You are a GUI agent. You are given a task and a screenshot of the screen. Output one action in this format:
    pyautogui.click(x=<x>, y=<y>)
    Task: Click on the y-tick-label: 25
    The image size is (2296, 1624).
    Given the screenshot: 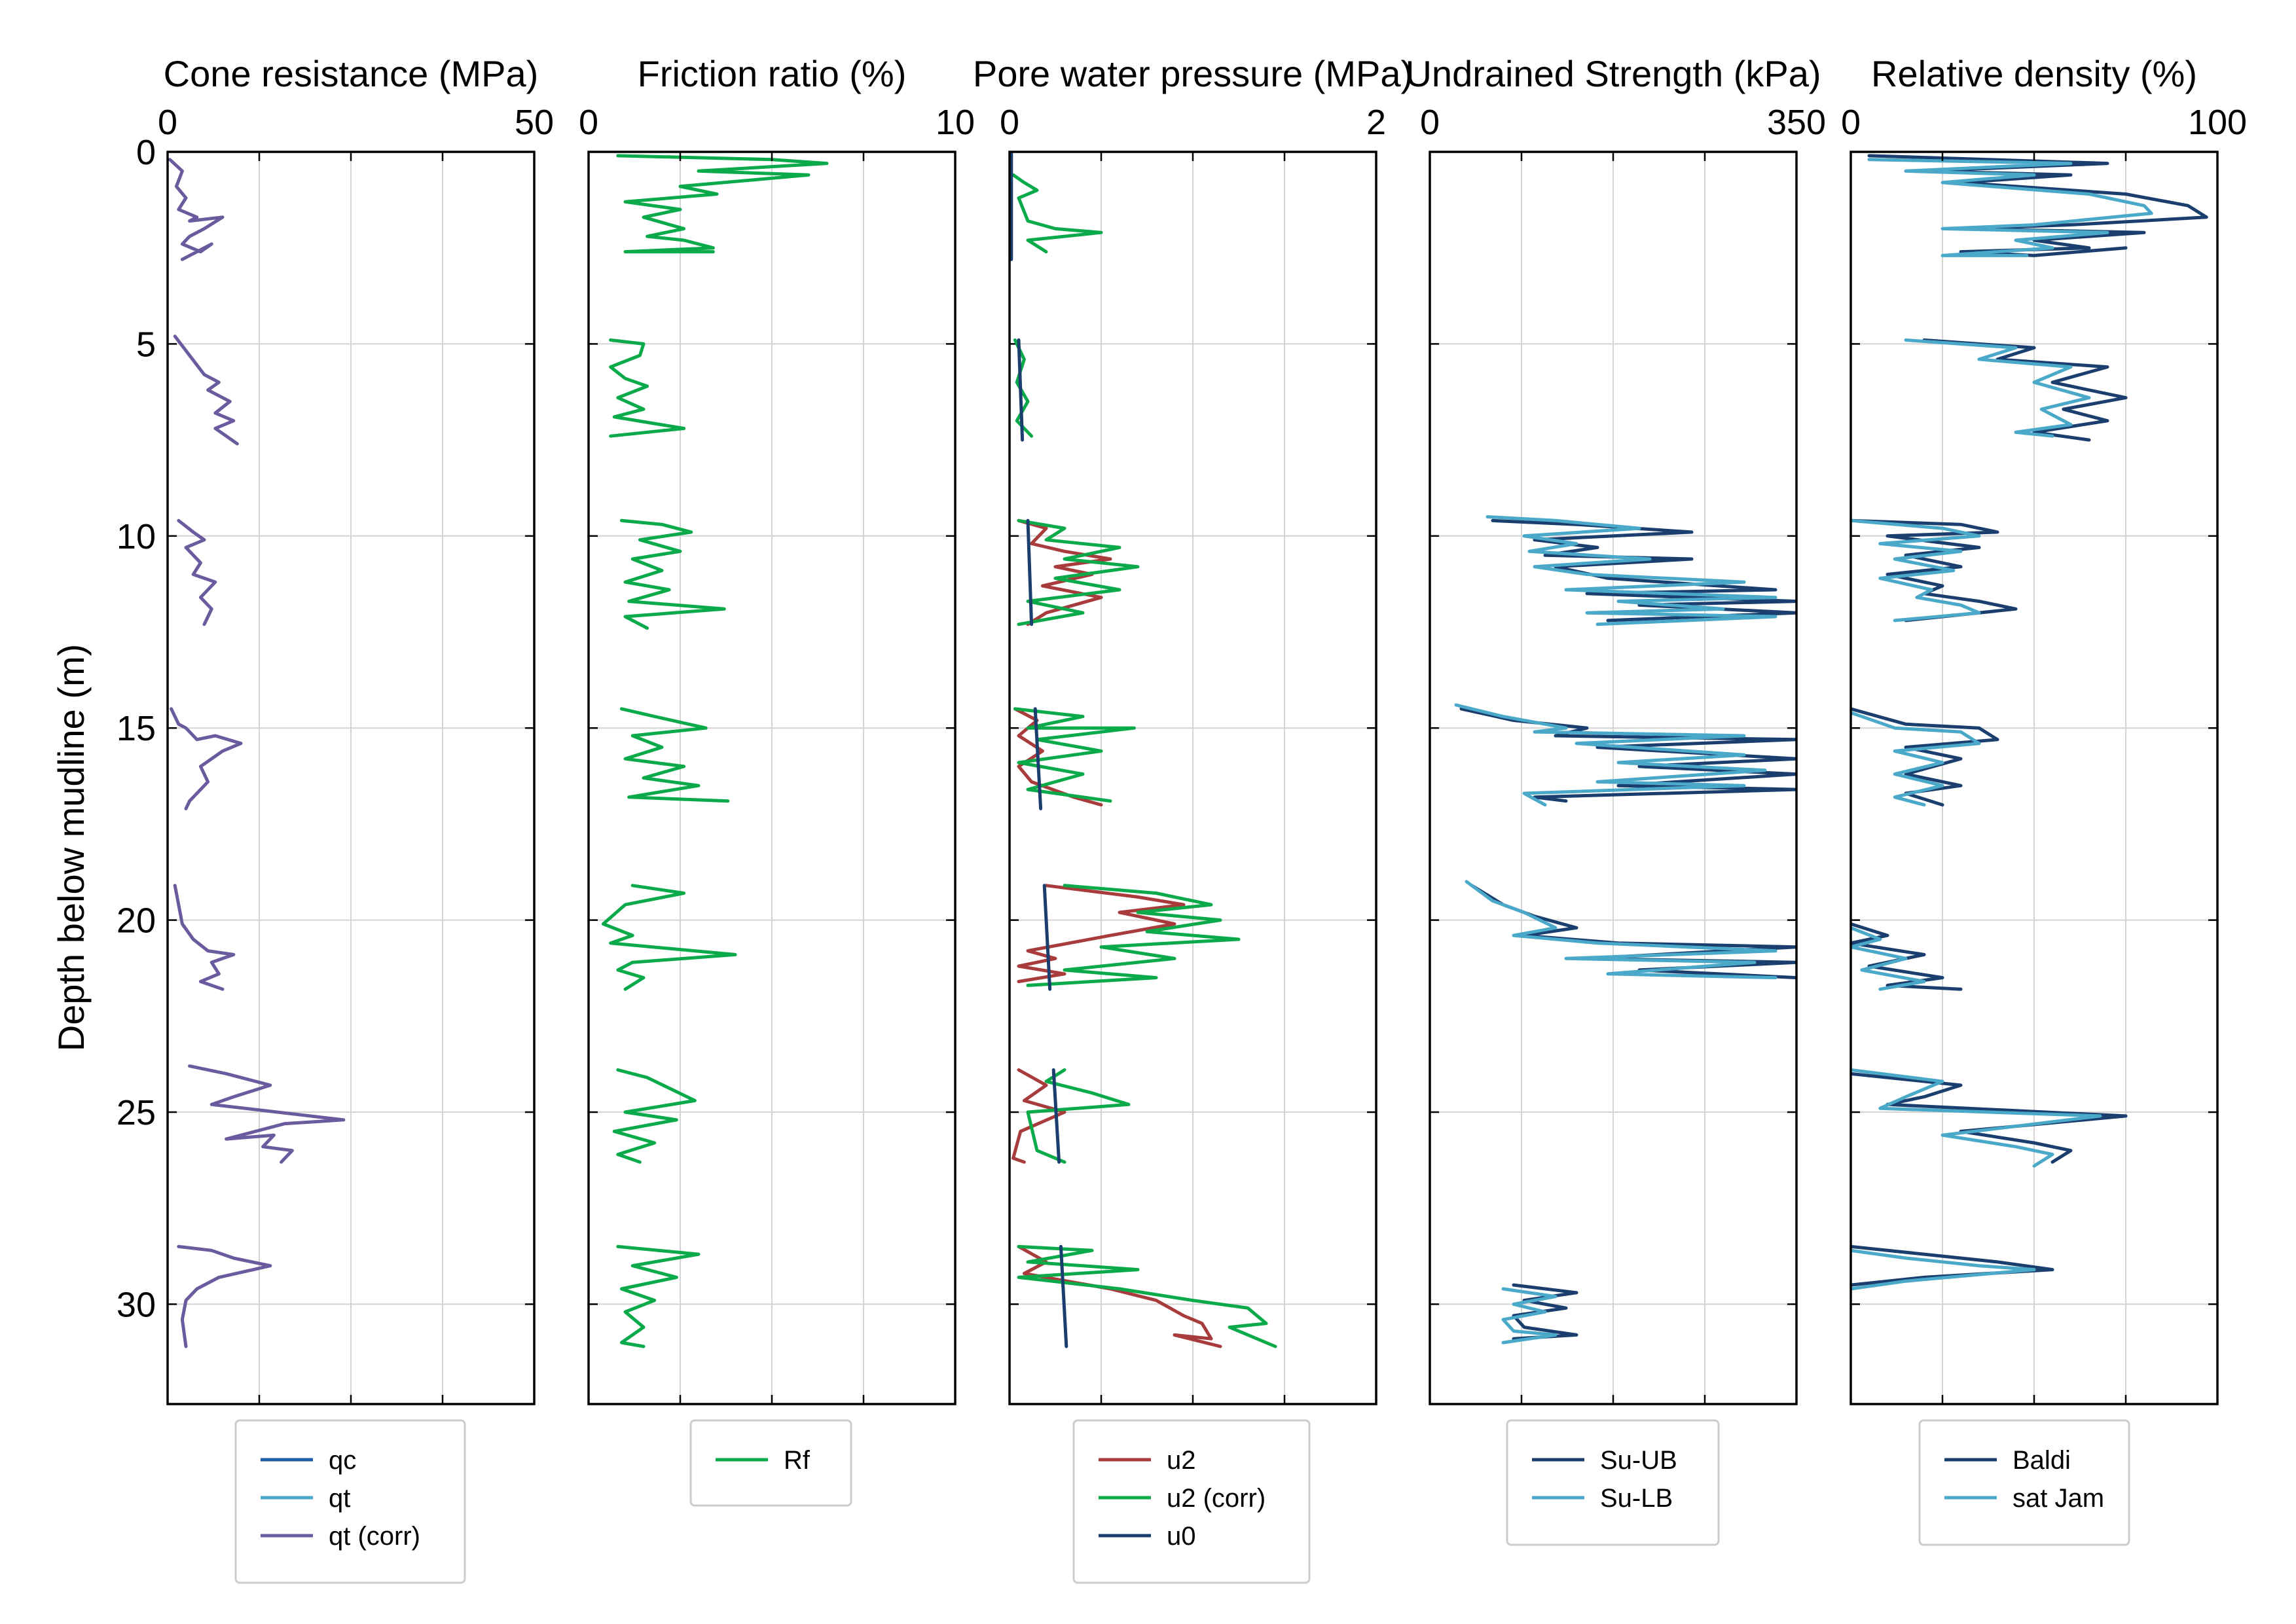 What is the action you would take?
    pyautogui.click(x=136, y=1112)
    